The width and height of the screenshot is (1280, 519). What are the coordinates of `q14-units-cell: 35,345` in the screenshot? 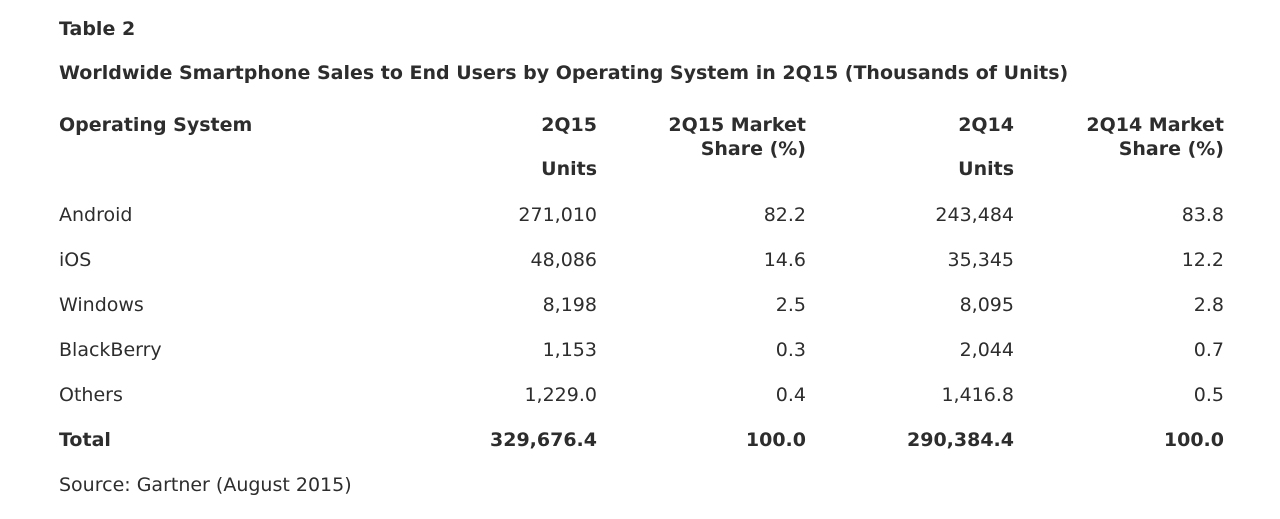 It's located at (980, 260).